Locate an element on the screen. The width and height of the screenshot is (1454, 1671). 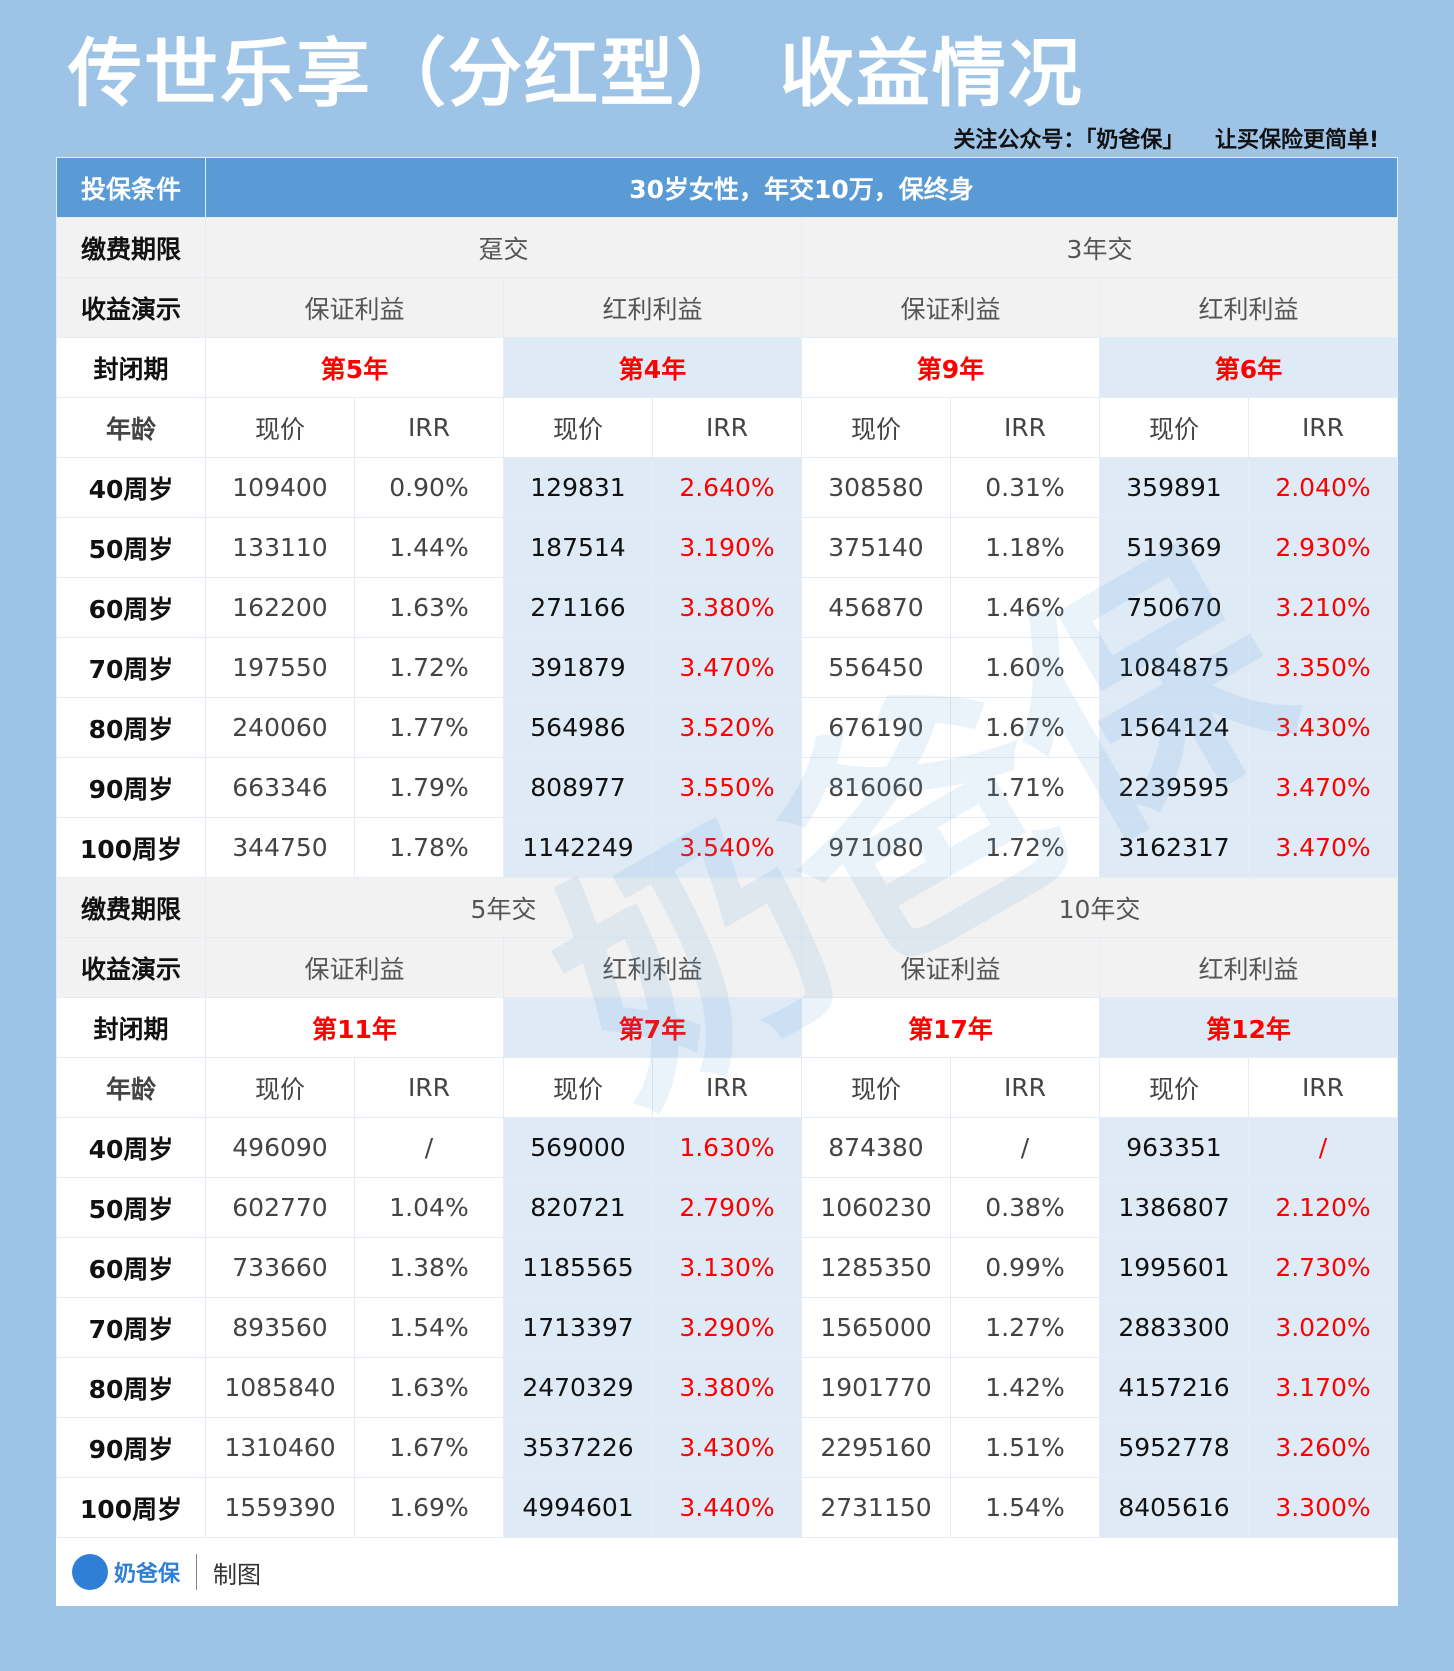
cash-value-cell: 456870 is located at coordinates (876, 607).